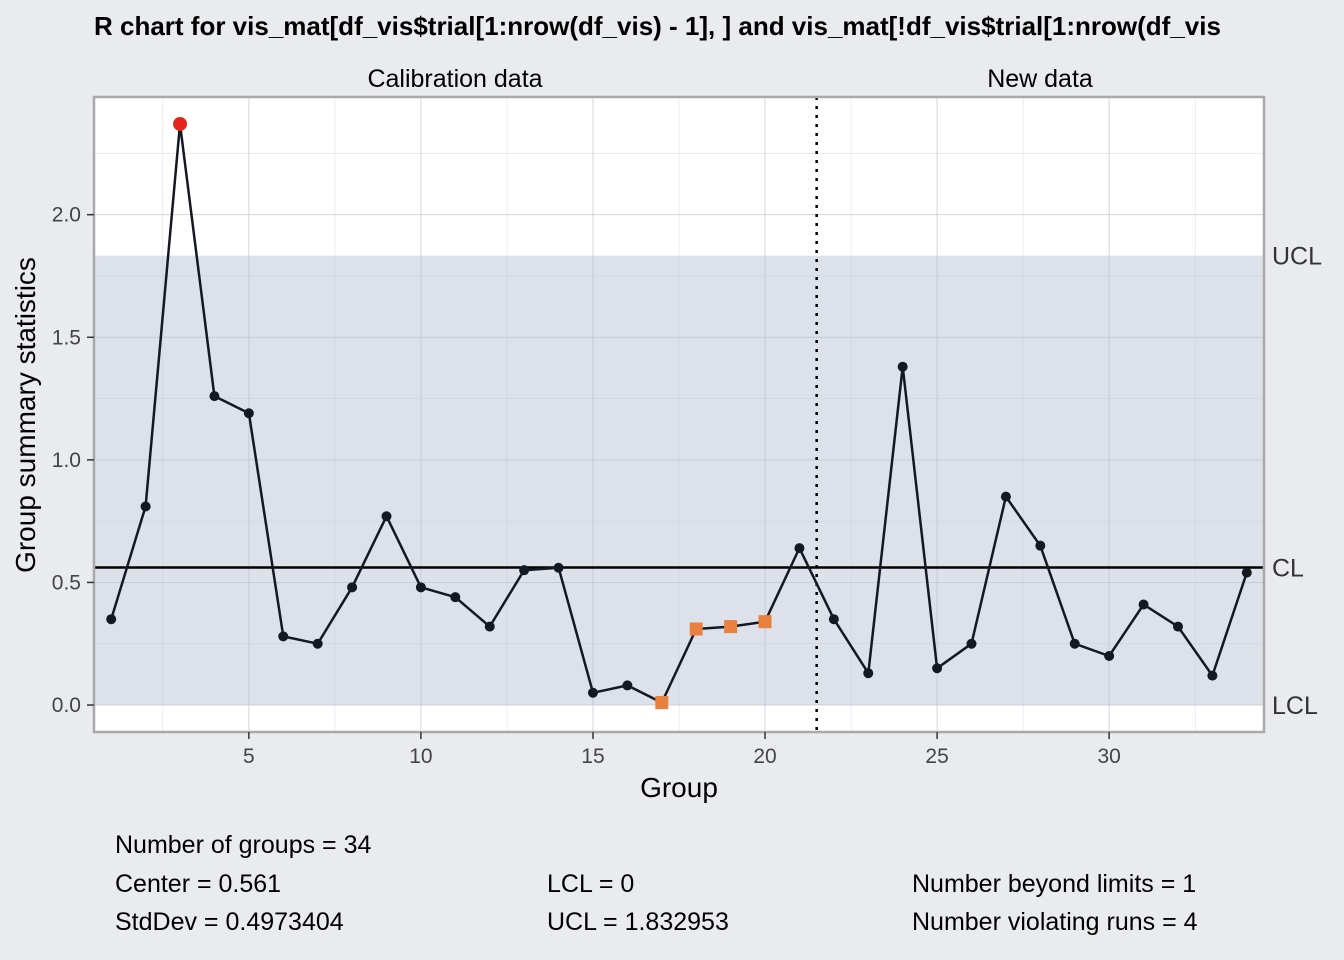 The height and width of the screenshot is (960, 1344). Describe the element at coordinates (1288, 568) in the screenshot. I see `cl-label: CL` at that location.